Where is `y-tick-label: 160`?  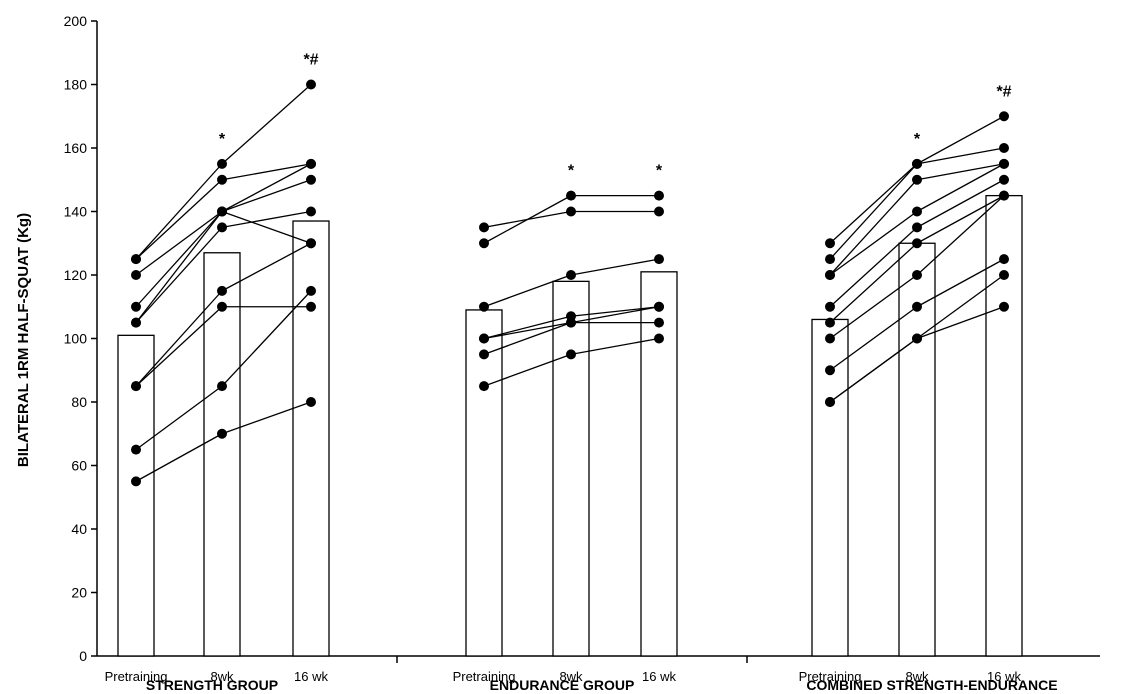 y-tick-label: 160 is located at coordinates (76, 148).